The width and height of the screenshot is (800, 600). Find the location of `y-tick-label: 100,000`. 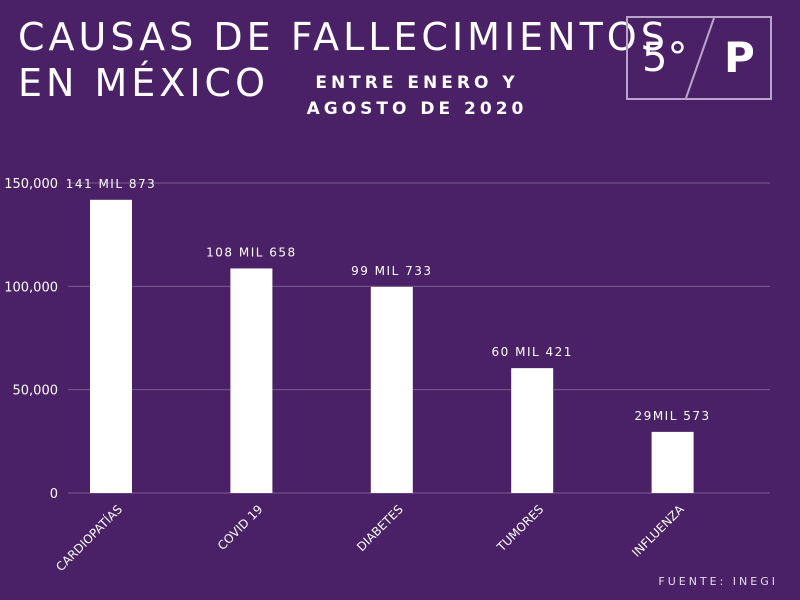

y-tick-label: 100,000 is located at coordinates (31, 287).